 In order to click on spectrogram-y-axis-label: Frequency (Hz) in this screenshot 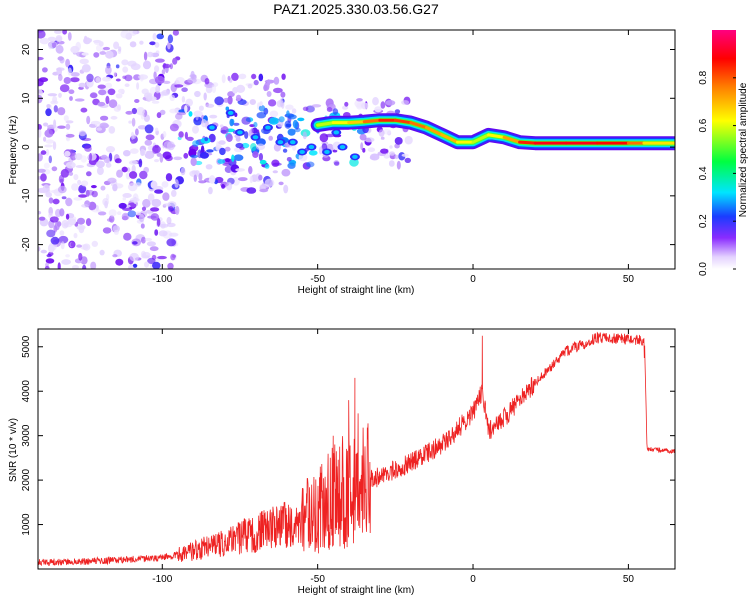, I will do `click(13, 150)`.